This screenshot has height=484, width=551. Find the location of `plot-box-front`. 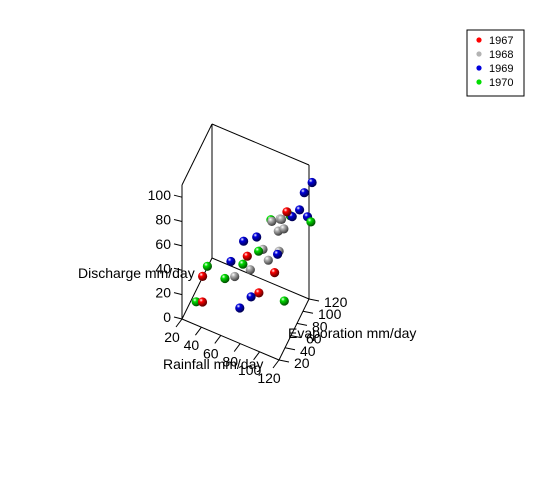

plot-box-front is located at coordinates (245, 329).